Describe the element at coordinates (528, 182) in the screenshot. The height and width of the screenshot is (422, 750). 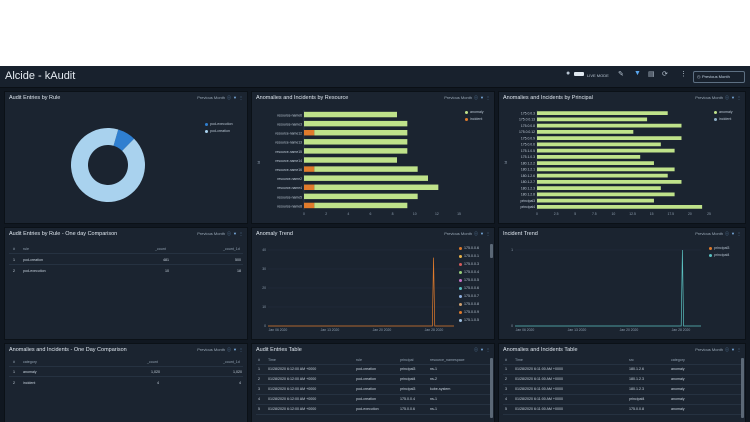
I see `category-label: 180.1.2.7` at that location.